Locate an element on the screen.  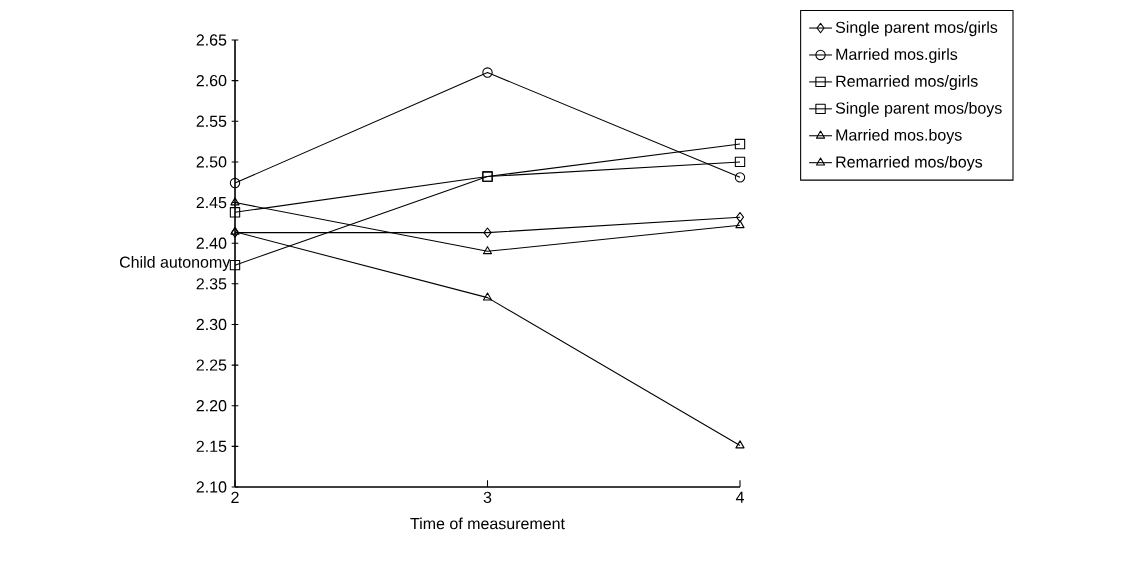
legend-label: Married mos.girls is located at coordinates (897, 56).